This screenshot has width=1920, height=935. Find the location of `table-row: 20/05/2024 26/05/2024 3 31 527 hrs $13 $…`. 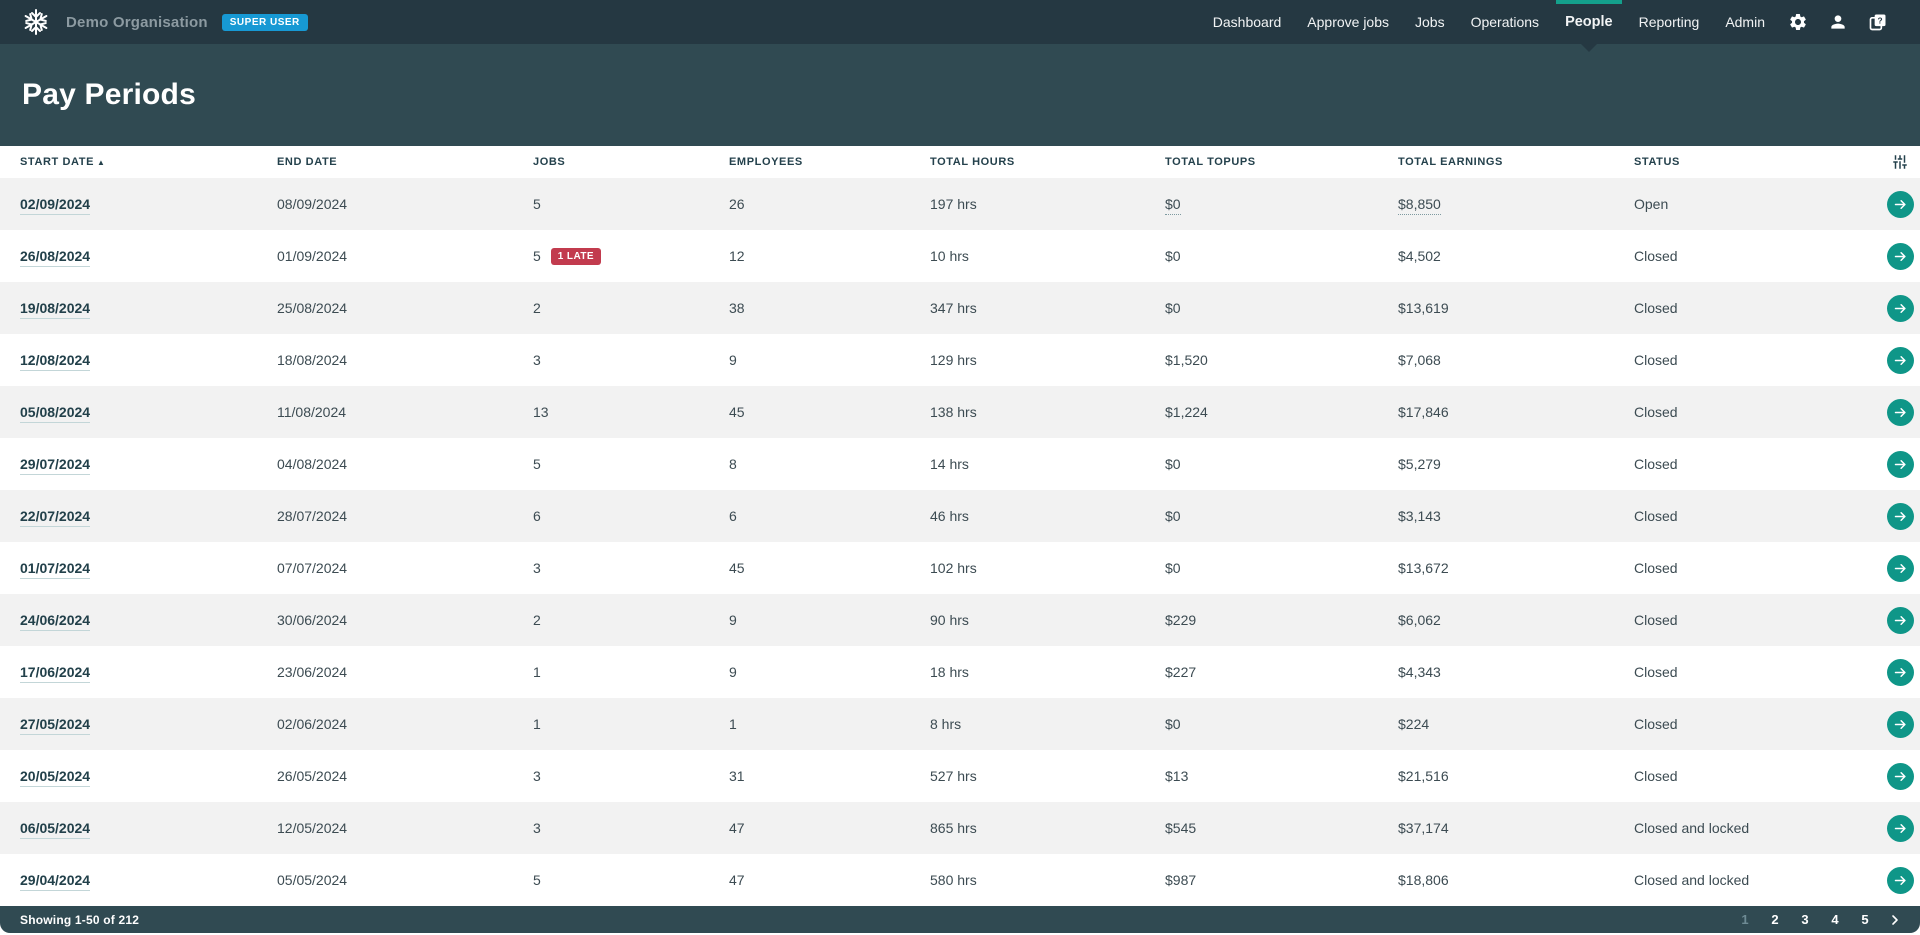

table-row: 20/05/2024 26/05/2024 3 31 527 hrs $13 $… is located at coordinates (960, 776).